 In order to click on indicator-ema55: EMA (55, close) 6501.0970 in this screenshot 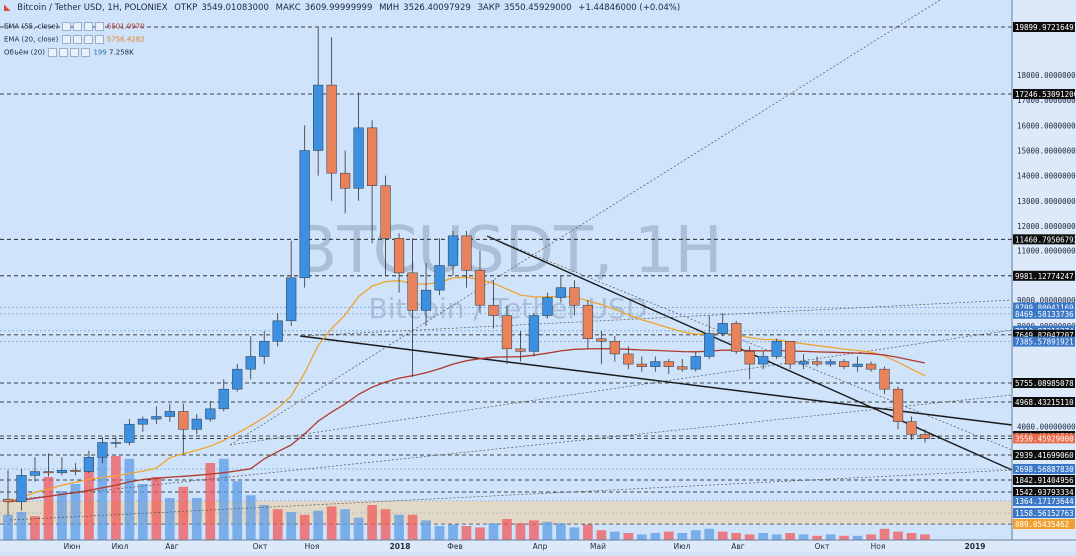, I will do `click(74, 26)`.